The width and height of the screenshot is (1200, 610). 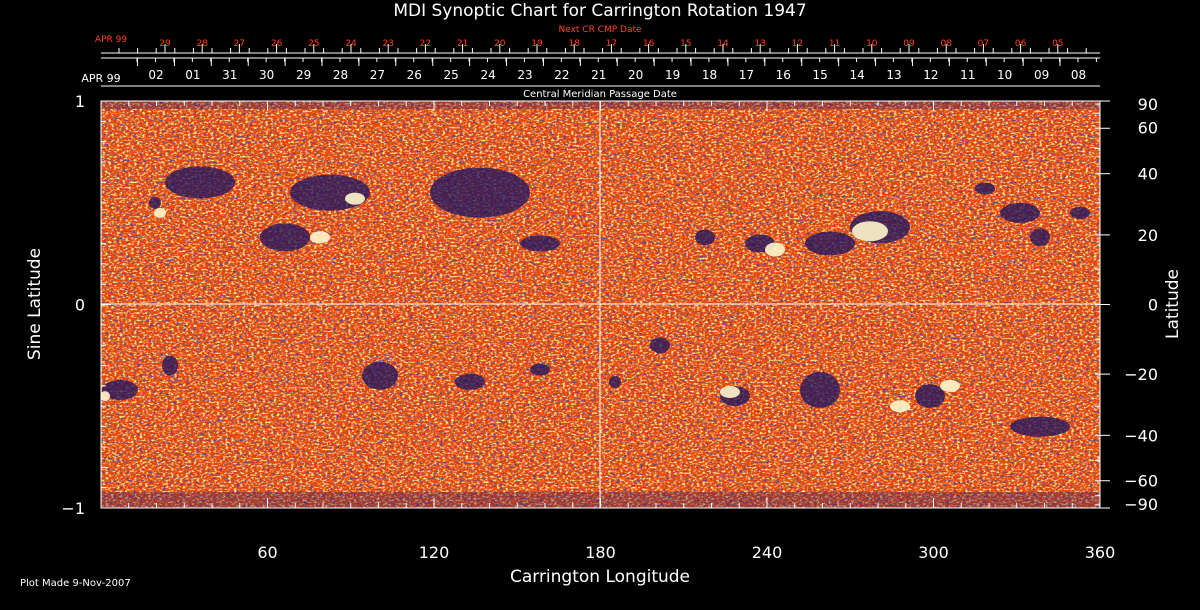 I want to click on plot-made-label: Plot Made 9-Nov-2007, so click(x=75, y=583).